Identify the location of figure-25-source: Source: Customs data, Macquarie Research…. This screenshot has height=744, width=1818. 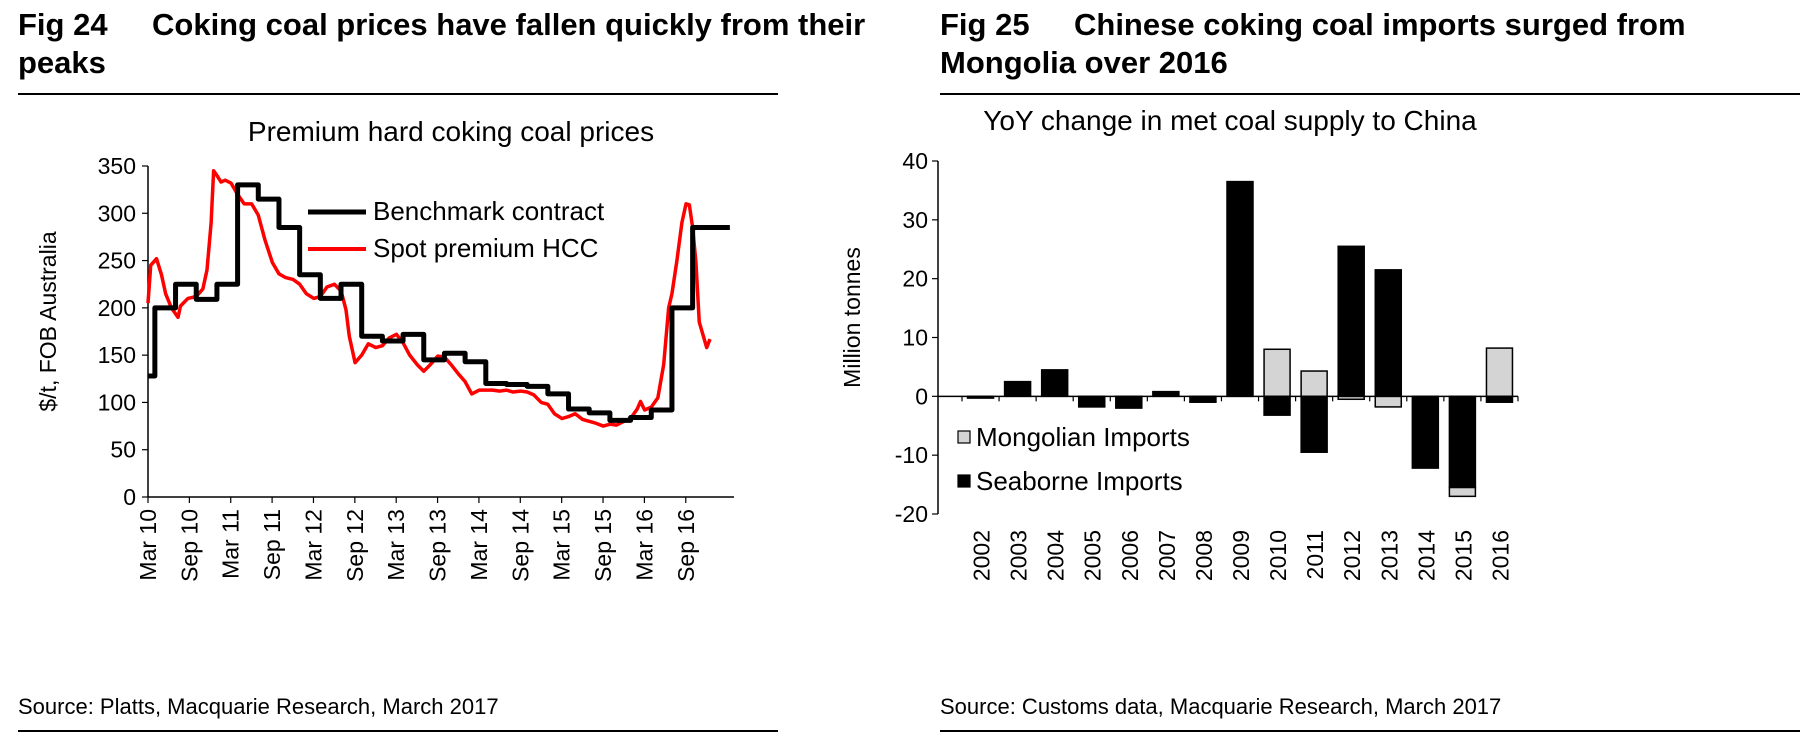
(1221, 706).